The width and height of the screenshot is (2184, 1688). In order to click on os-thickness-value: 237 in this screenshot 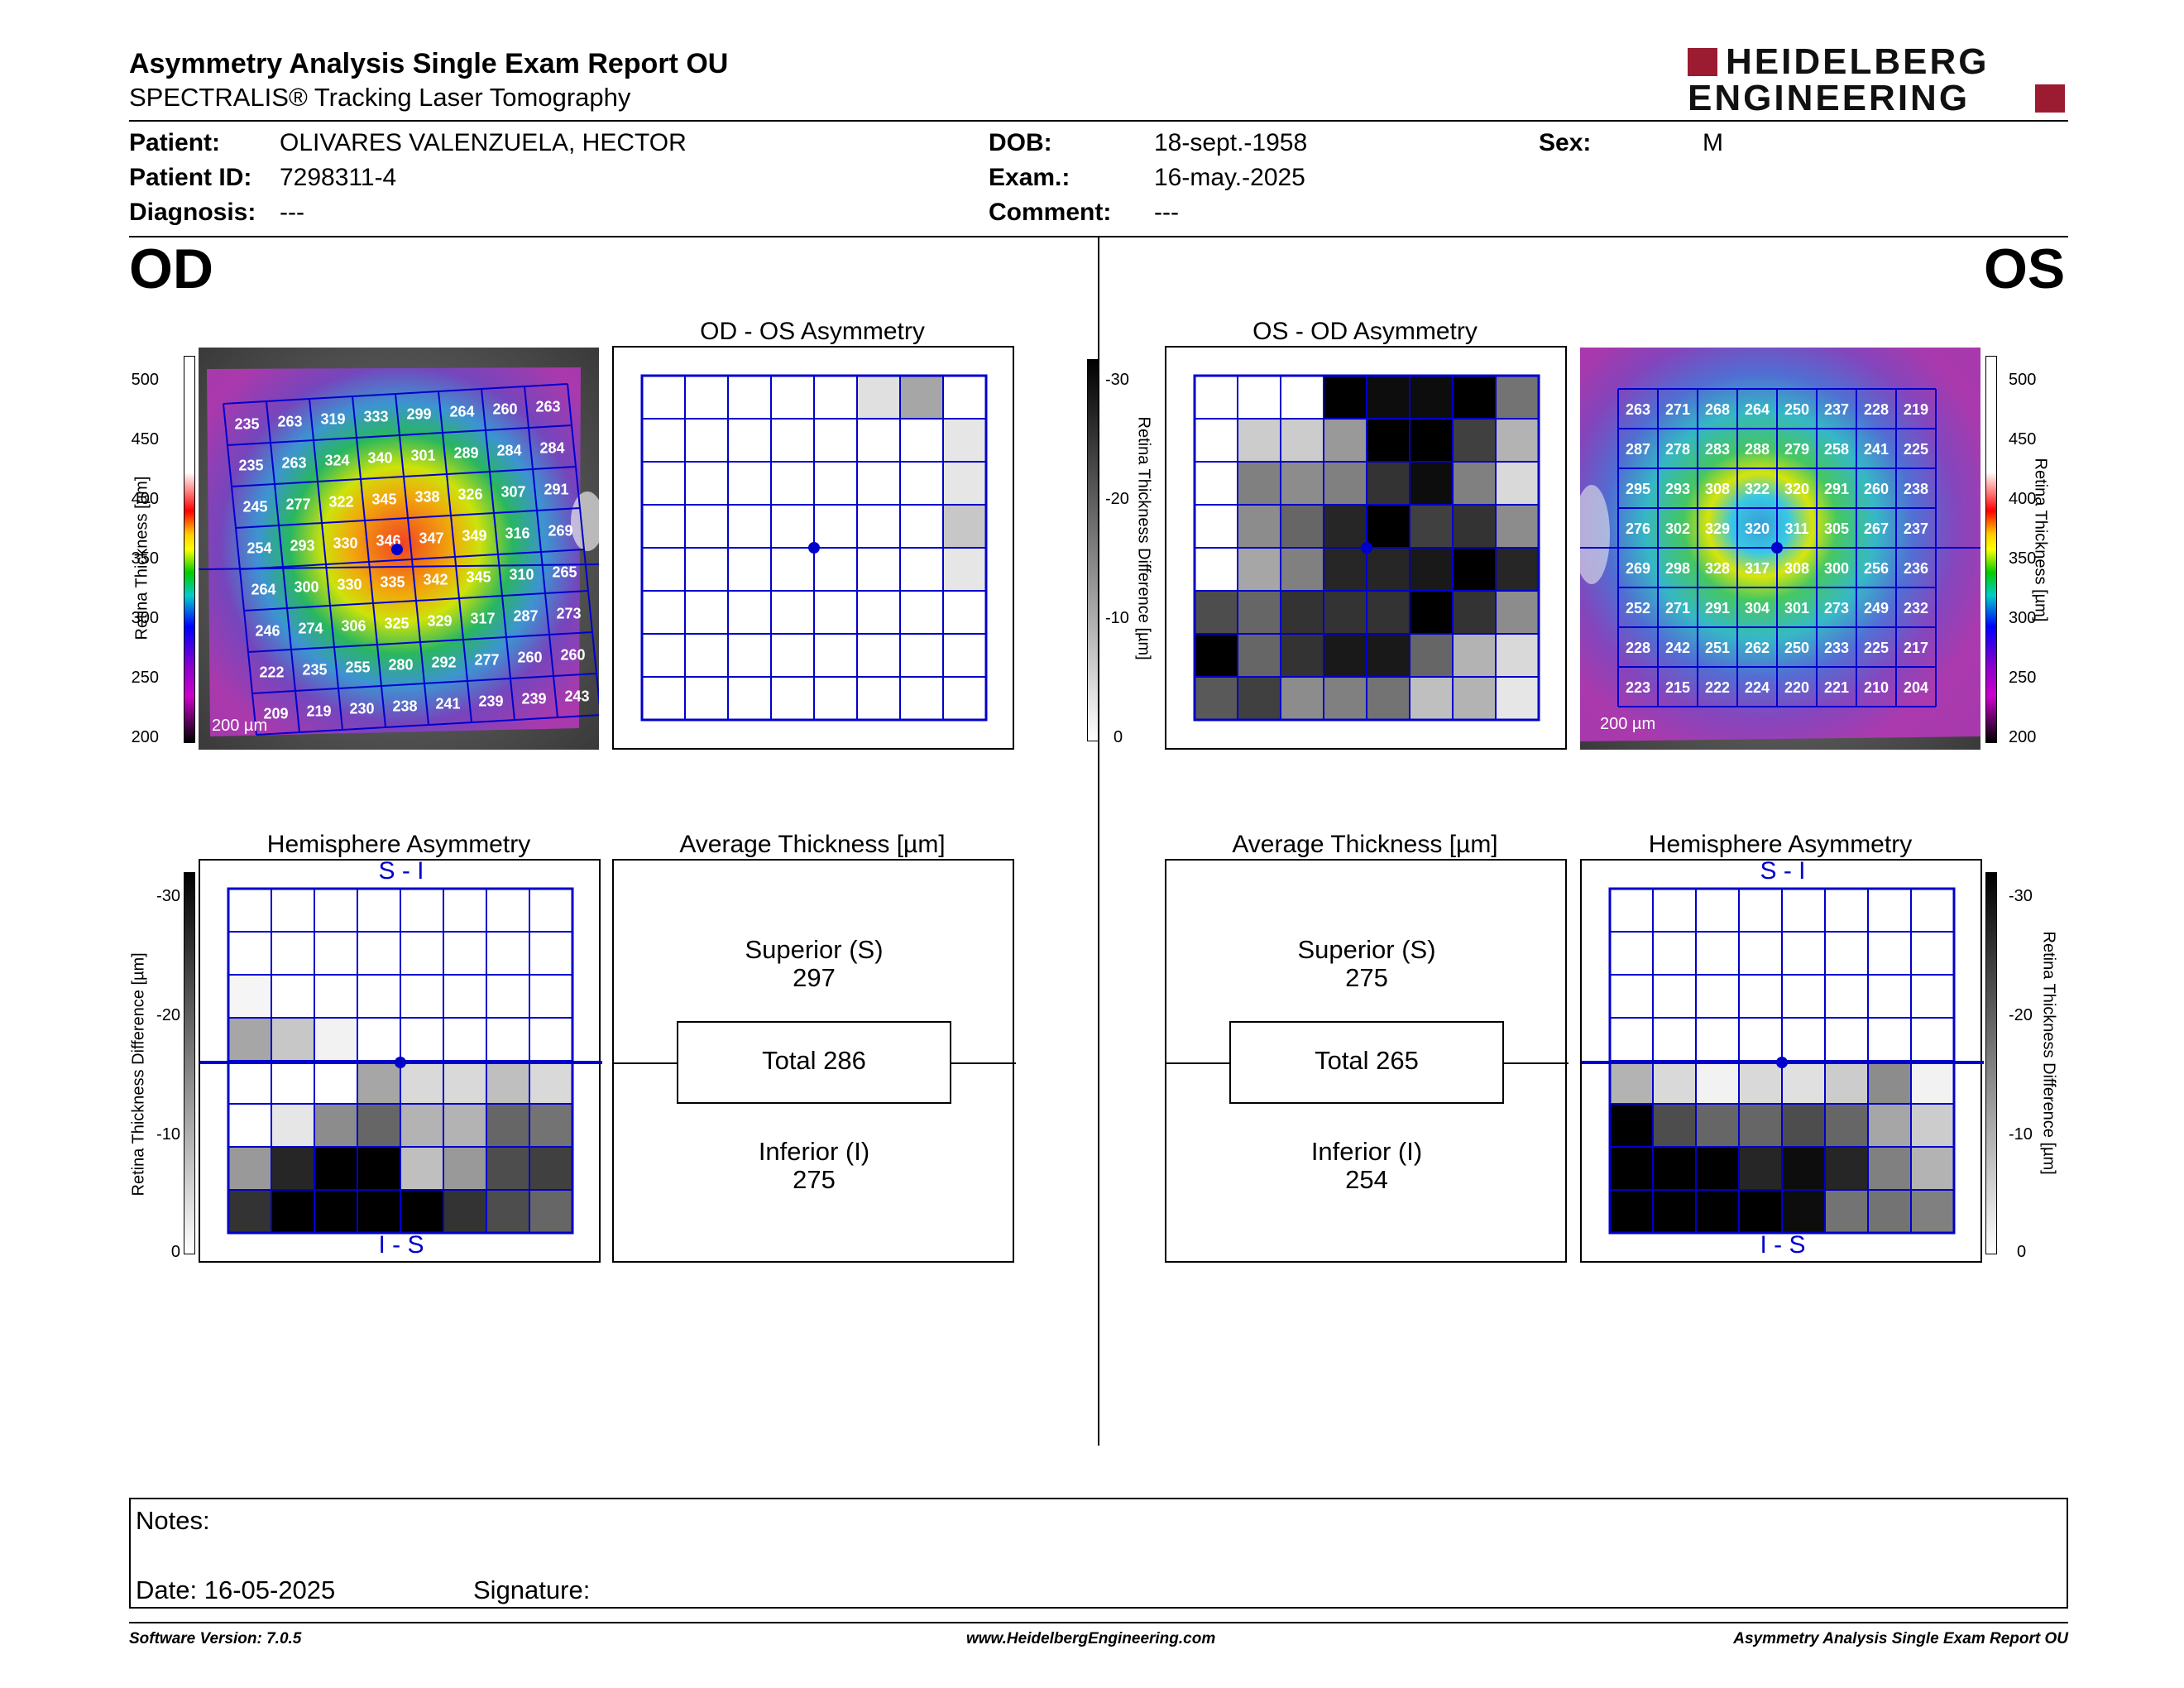, I will do `click(1916, 528)`.